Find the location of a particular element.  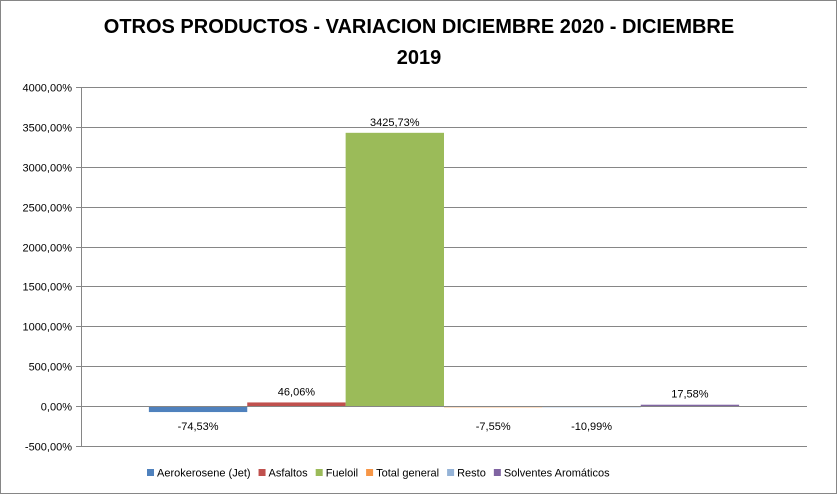

y-tick-label: 3500,00% is located at coordinates (47, 129).